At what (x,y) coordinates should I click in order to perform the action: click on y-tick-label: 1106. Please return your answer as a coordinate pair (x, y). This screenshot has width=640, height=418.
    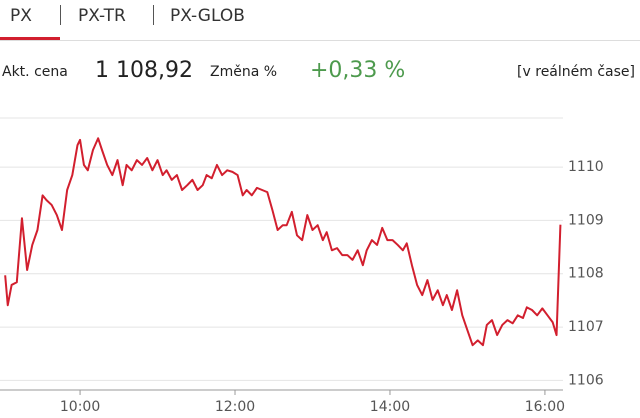
    Looking at the image, I should click on (586, 380).